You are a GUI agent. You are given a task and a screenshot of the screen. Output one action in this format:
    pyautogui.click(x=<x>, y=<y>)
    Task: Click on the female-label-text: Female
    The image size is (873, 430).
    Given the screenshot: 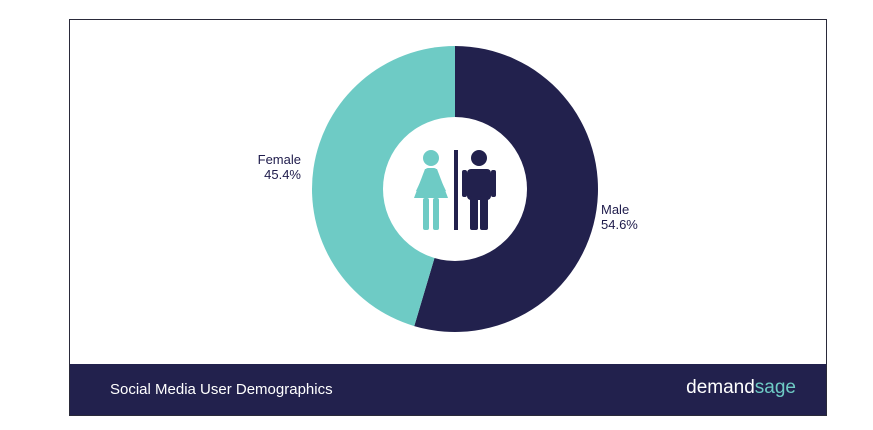 What is the action you would take?
    pyautogui.click(x=279, y=159)
    